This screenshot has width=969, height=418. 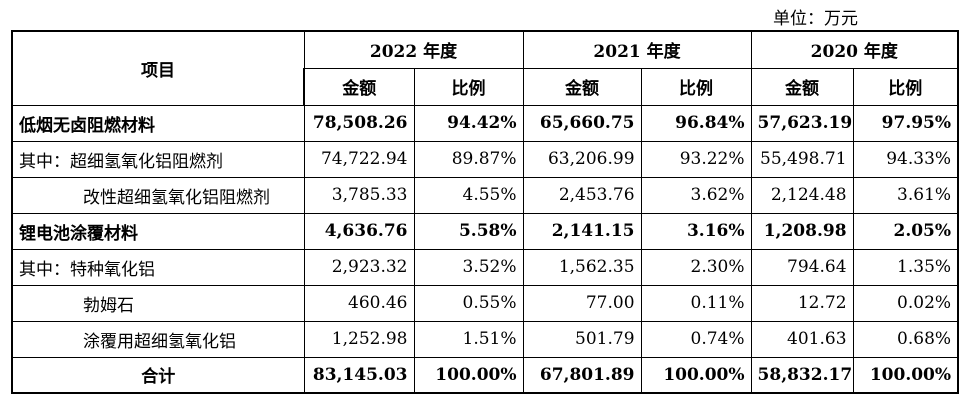 I want to click on amount-cell: 65,660.75, so click(x=582, y=123).